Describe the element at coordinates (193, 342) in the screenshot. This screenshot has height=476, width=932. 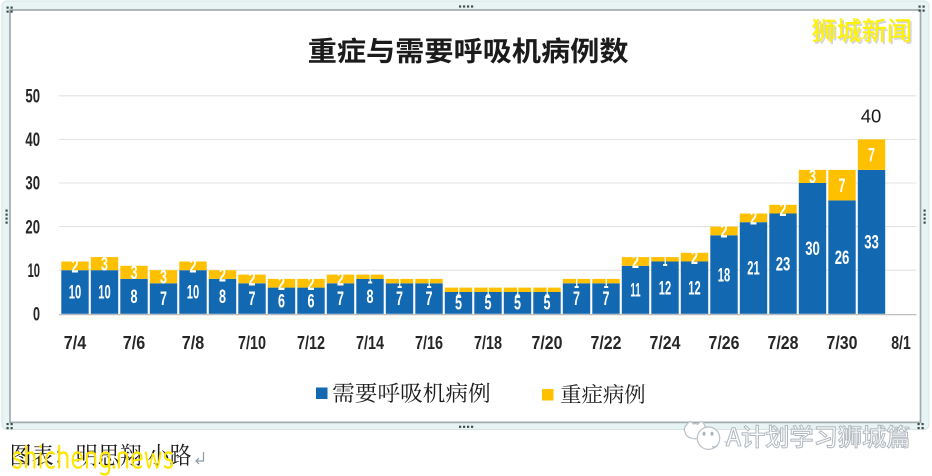
I see `svg-text: 7/8` at that location.